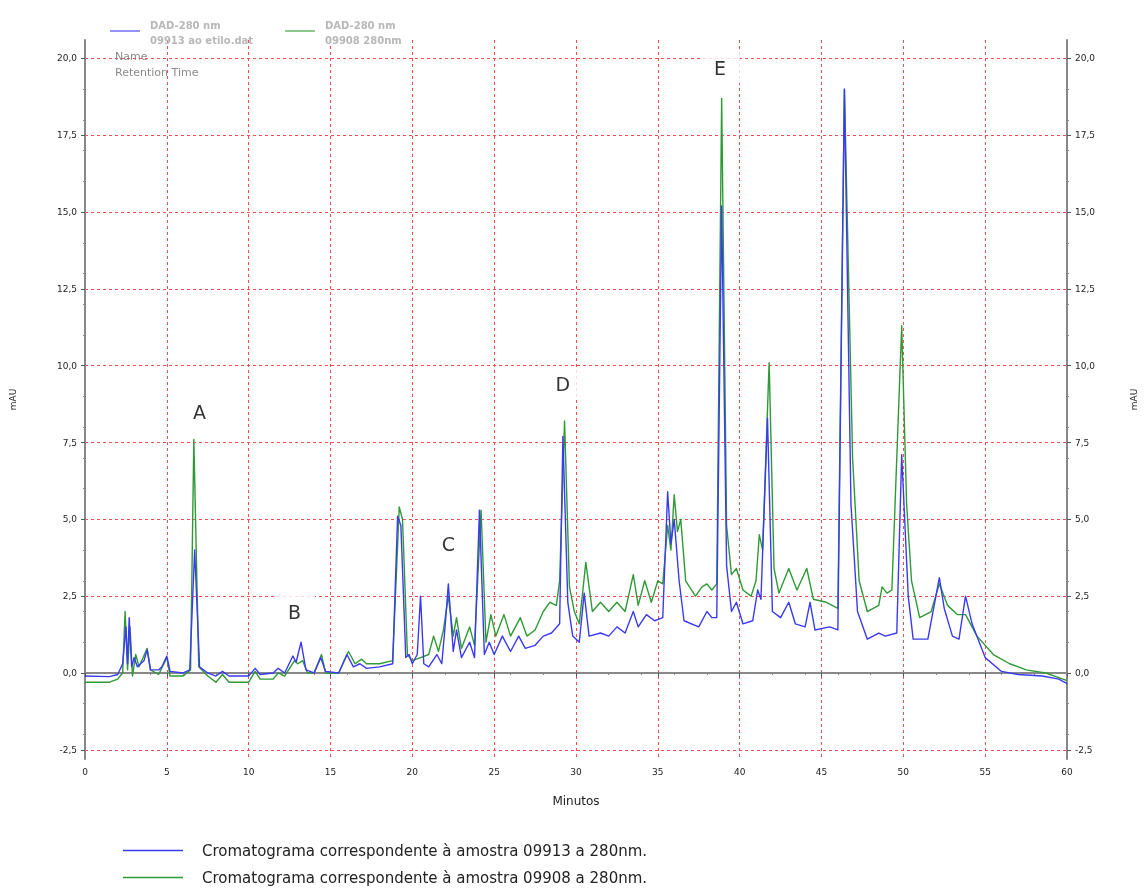 This screenshot has height=892, width=1146. I want to click on x-tick-label: 30, so click(576, 771).